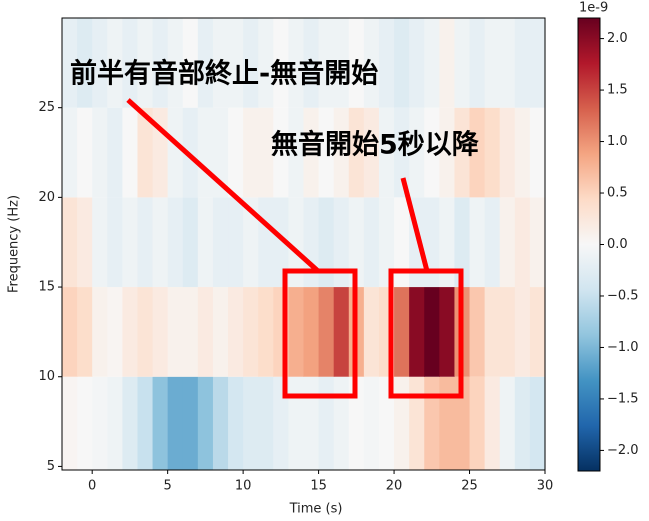  I want to click on highlight-box, so click(320, 333).